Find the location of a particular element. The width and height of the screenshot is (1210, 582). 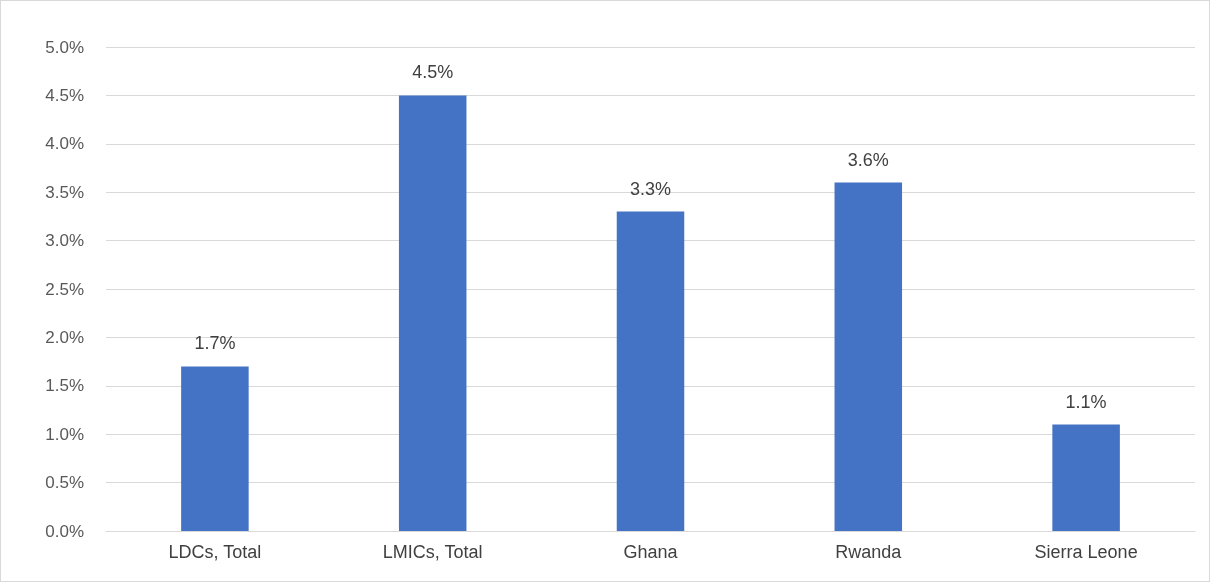

y-tick-label: 5.0% is located at coordinates (64, 47).